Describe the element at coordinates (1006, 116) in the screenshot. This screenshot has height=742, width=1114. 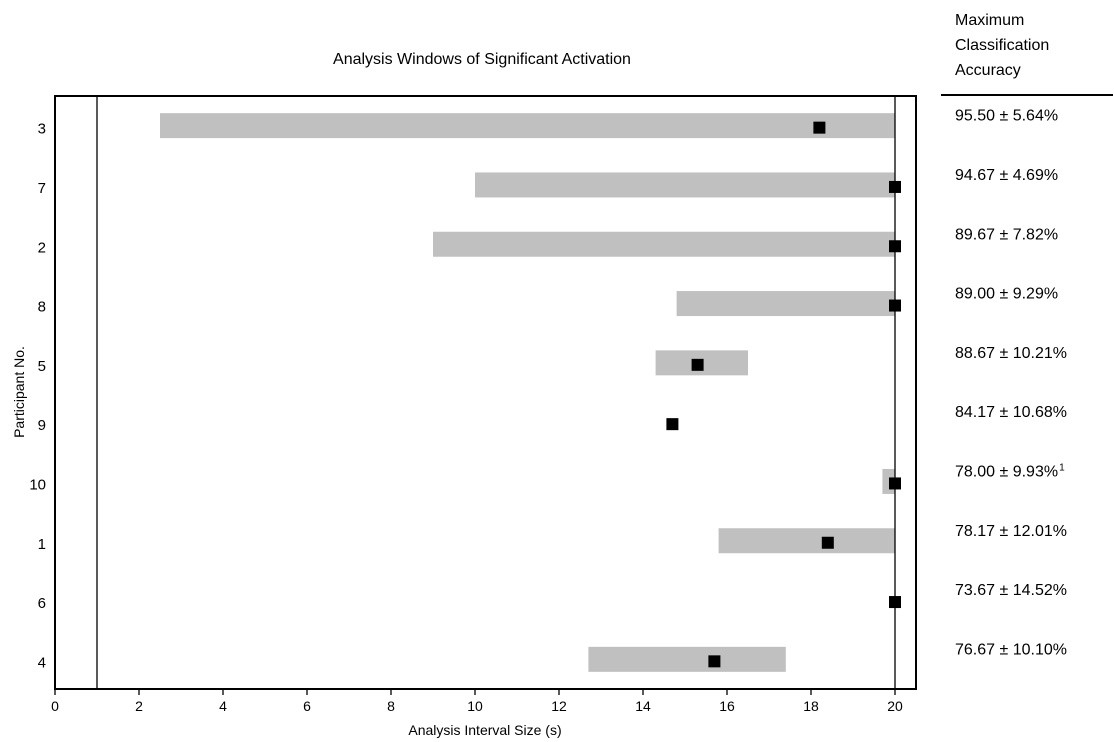
I see `accuracy-value-participant-3: 95.50 ± 5.64%` at that location.